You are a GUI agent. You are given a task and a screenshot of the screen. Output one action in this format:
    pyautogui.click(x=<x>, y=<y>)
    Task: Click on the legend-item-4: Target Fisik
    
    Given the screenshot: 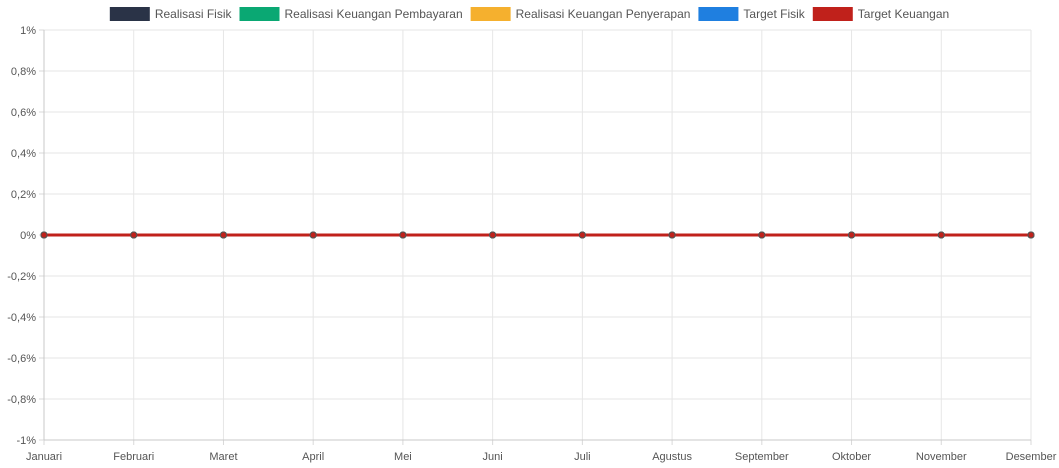 What is the action you would take?
    pyautogui.click(x=752, y=14)
    